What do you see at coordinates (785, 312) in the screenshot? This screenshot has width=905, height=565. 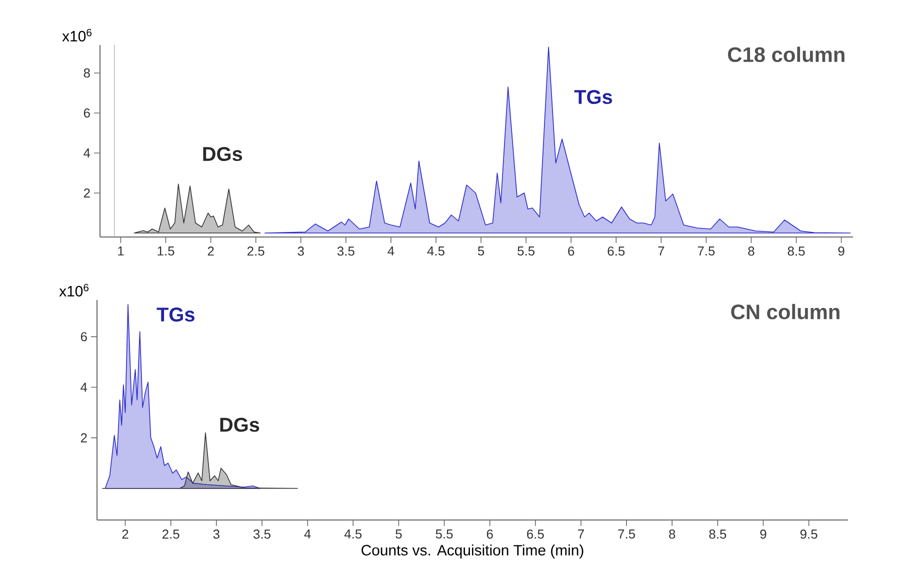 I see `chart-title: CN column` at bounding box center [785, 312].